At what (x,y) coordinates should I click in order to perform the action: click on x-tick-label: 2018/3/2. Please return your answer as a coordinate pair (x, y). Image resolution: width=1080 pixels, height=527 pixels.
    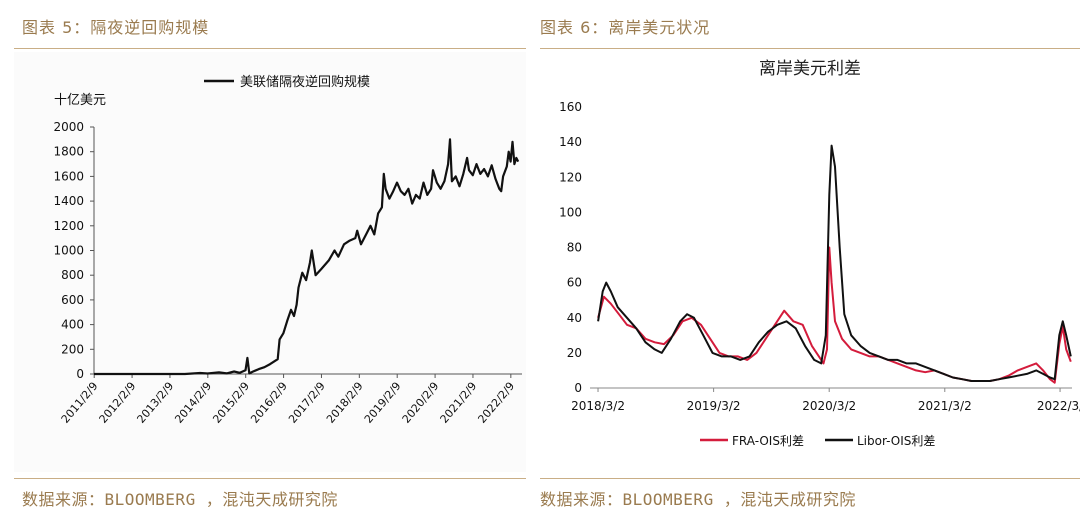
    Looking at the image, I should click on (598, 406).